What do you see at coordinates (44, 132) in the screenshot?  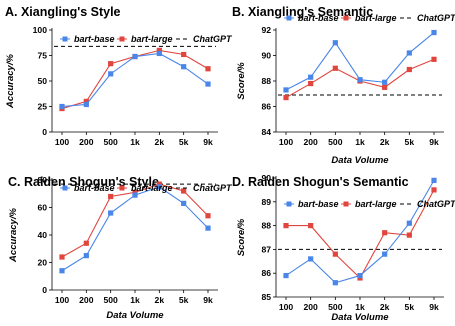 I see `y-tick-label: 0` at bounding box center [44, 132].